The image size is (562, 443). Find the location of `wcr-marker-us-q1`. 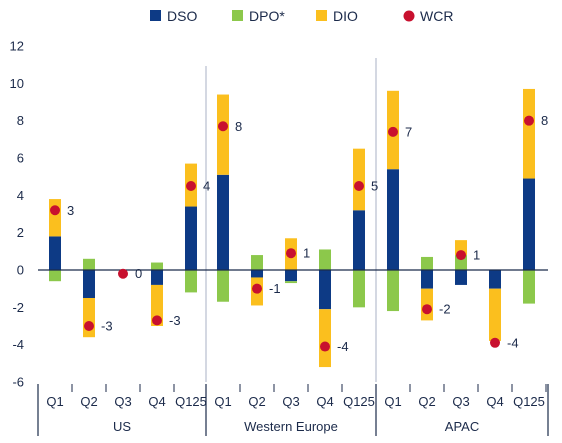

wcr-marker-us-q1 is located at coordinates (55, 210).